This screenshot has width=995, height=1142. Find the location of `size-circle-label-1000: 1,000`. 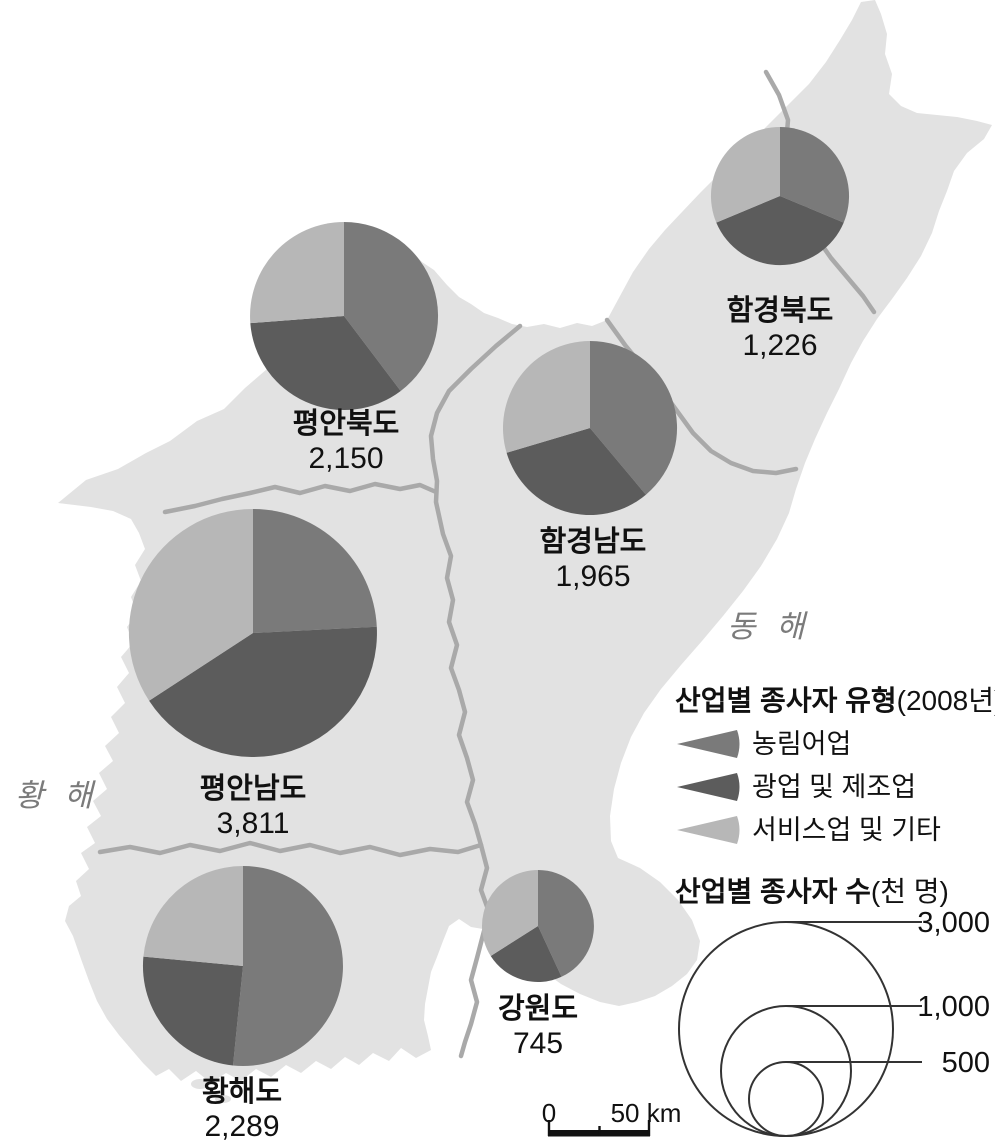

size-circle-label-1000: 1,000 is located at coordinates (953, 1007).